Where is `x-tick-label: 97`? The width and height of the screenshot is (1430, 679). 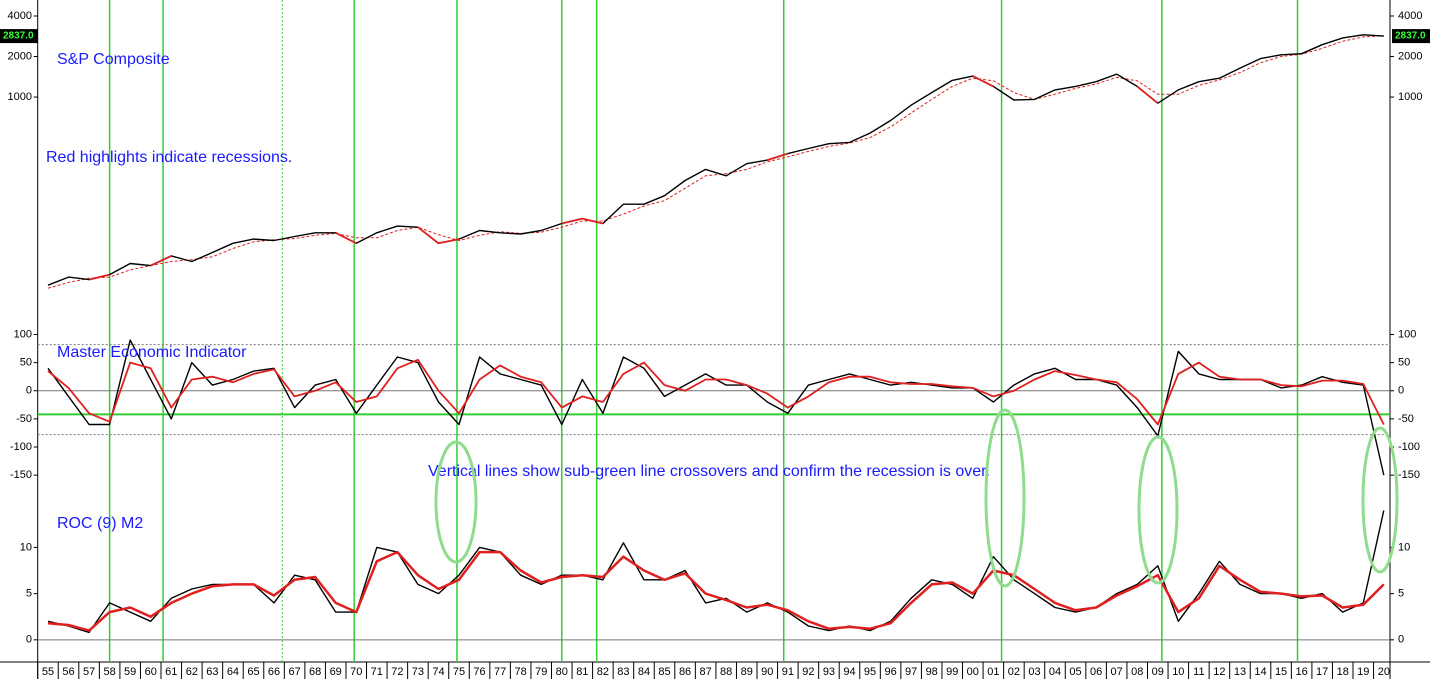 x-tick-label: 97 is located at coordinates (911, 672).